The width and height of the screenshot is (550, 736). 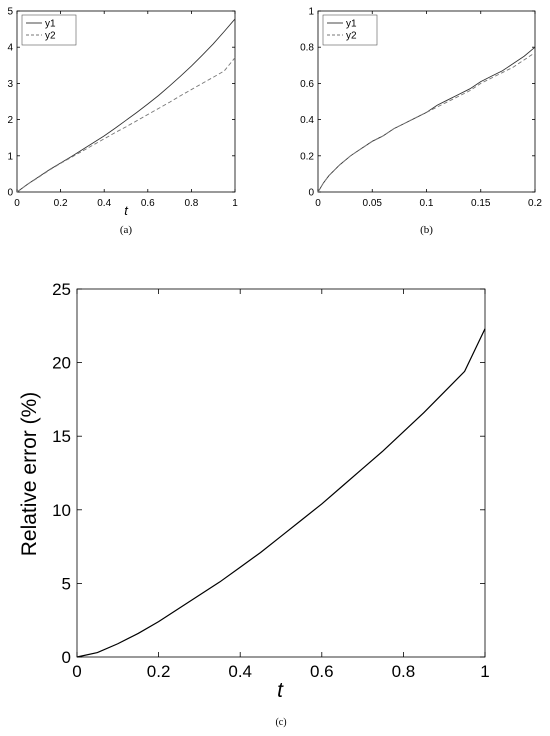 What do you see at coordinates (61, 436) in the screenshot?
I see `y-tick-label: 15` at bounding box center [61, 436].